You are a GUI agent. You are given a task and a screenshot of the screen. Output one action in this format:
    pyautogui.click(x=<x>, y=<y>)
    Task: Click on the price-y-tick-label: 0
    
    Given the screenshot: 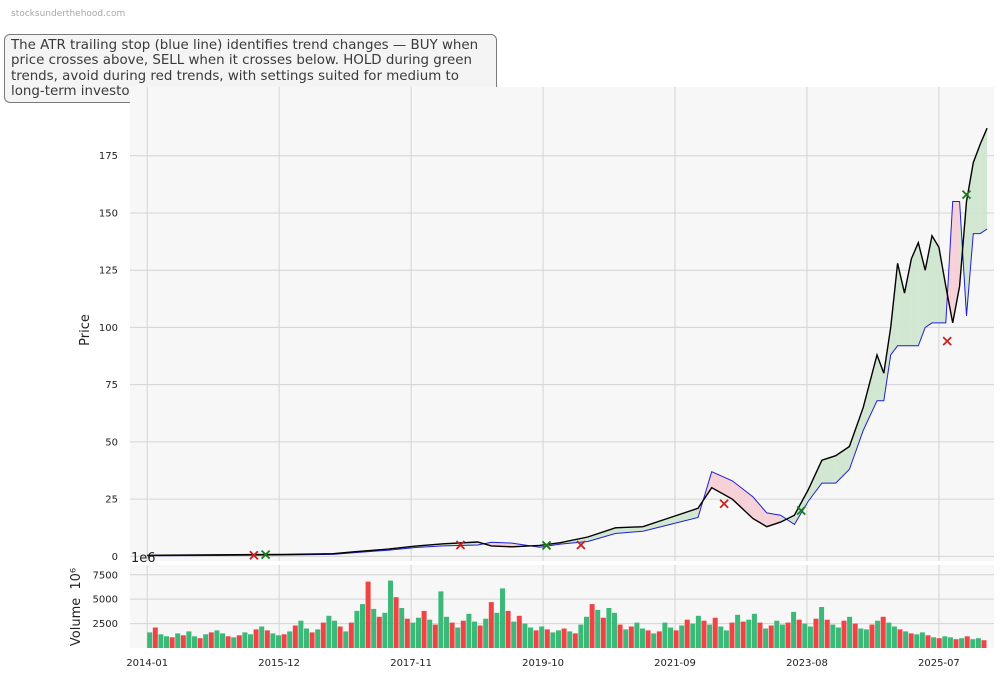 What is the action you would take?
    pyautogui.click(x=115, y=557)
    